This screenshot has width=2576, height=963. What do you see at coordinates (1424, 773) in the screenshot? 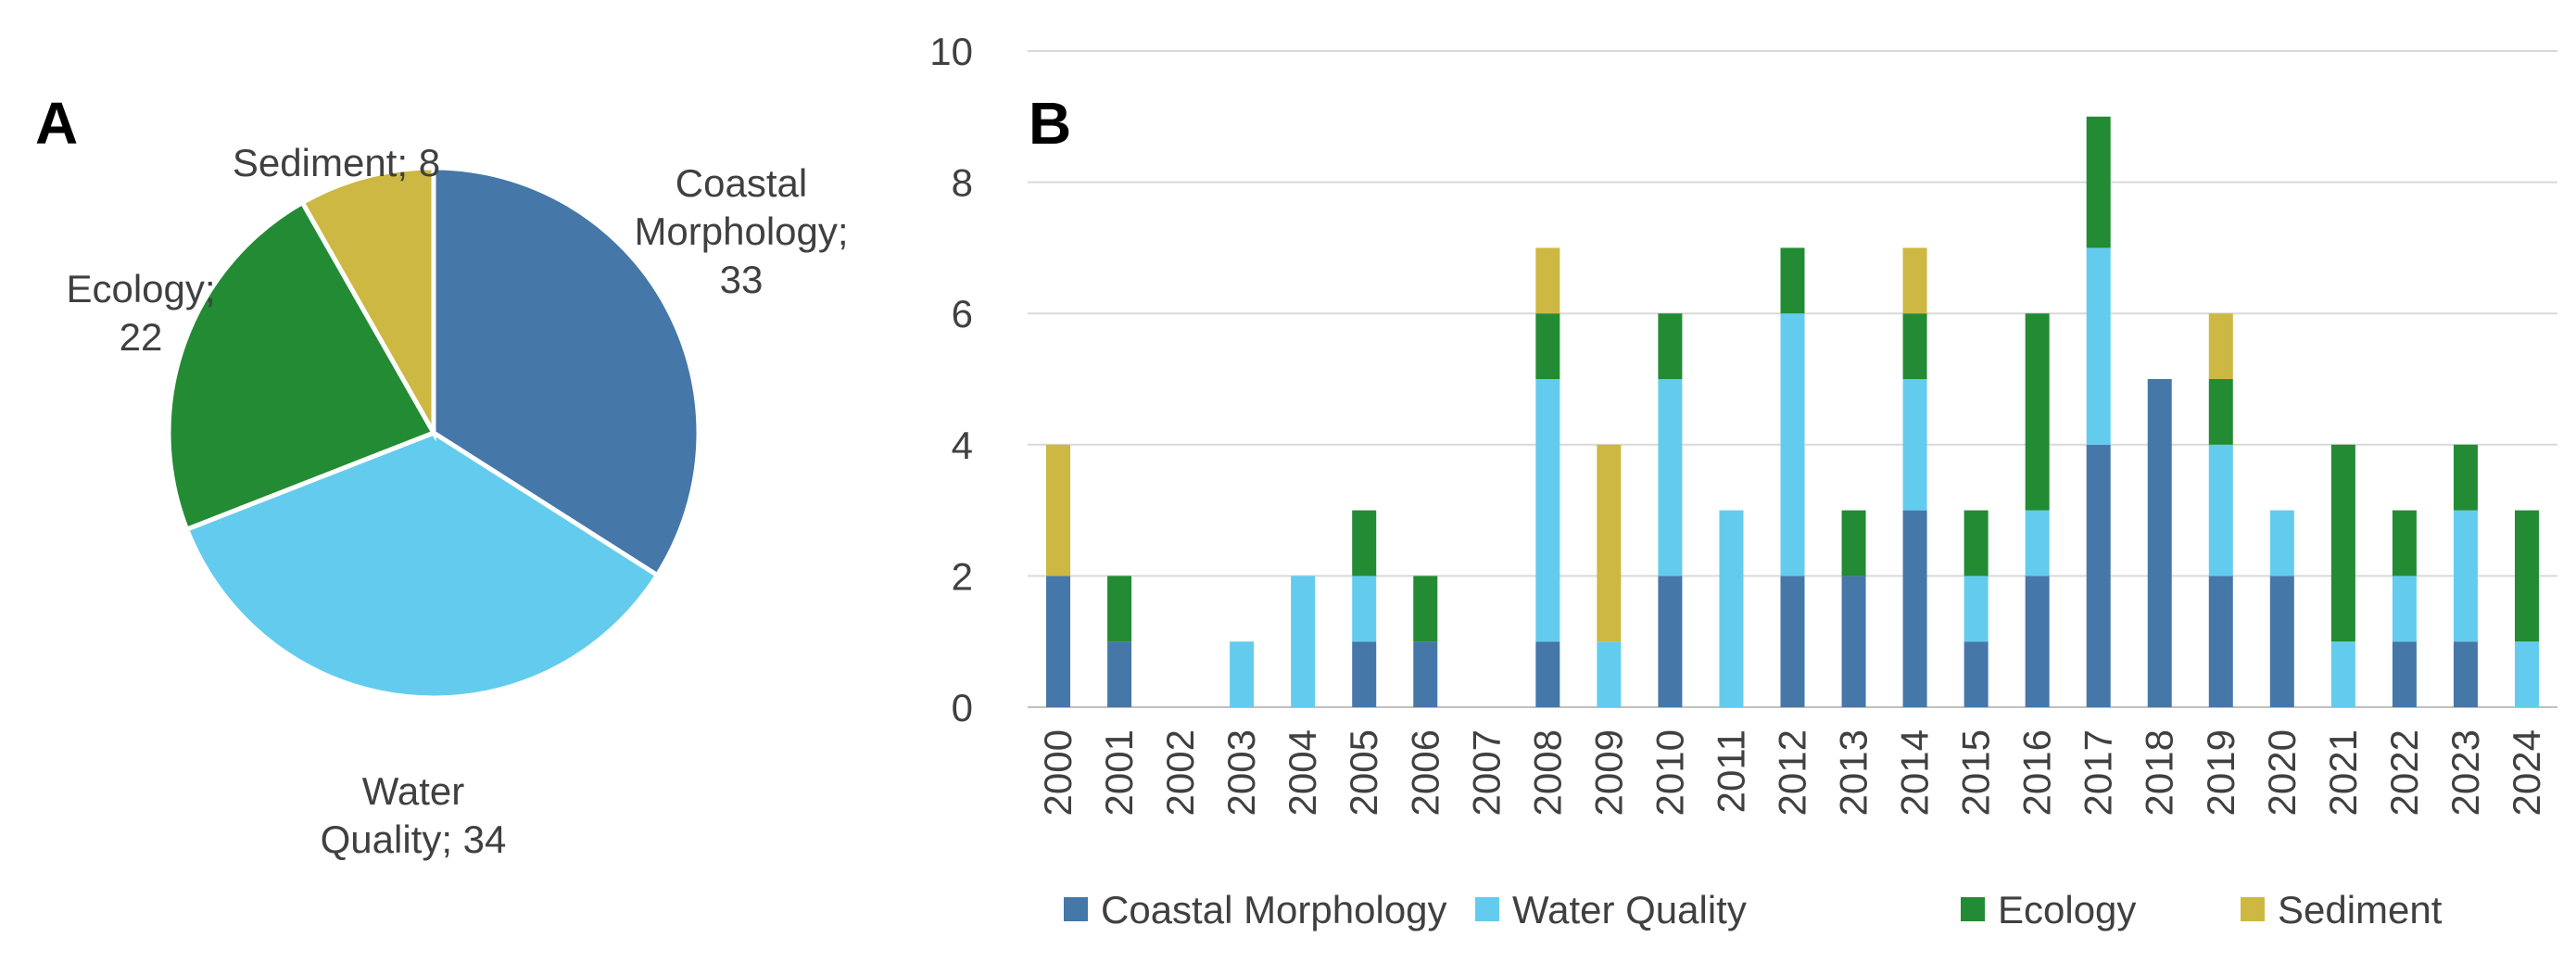
I see `x-tick-label-2006: 2006` at bounding box center [1424, 773].